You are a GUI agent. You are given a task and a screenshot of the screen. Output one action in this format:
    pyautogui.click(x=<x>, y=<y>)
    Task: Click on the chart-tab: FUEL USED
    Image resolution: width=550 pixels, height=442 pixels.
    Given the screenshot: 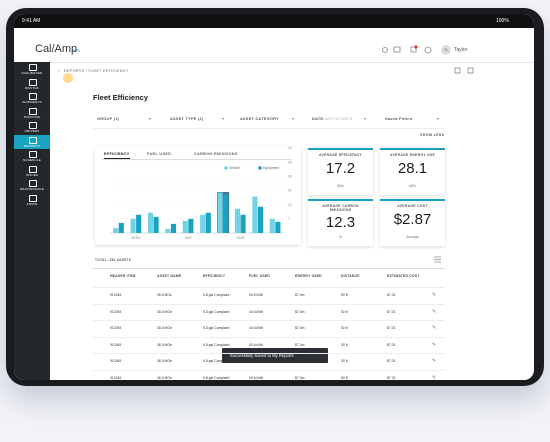 What is the action you would take?
    pyautogui.click(x=159, y=154)
    